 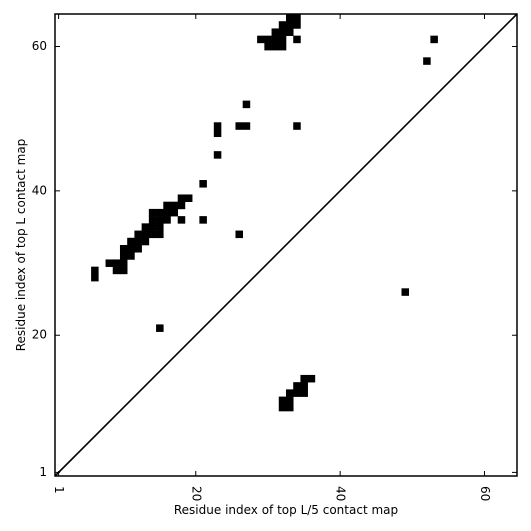 What do you see at coordinates (21, 245) in the screenshot?
I see `y-axis-label: Residue index of top L contact map` at bounding box center [21, 245].